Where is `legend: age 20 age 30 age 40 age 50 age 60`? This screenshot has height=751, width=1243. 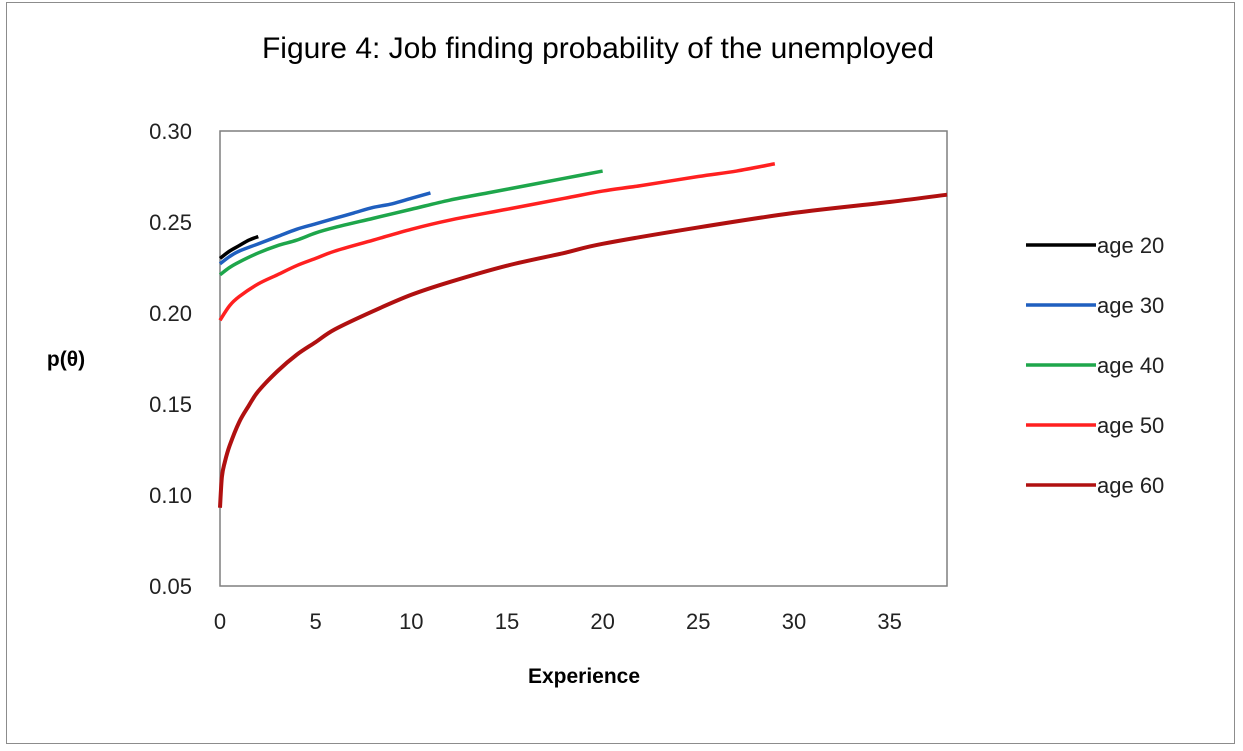 legend: age 20 age 30 age 40 age 50 age 60 is located at coordinates (1095, 365).